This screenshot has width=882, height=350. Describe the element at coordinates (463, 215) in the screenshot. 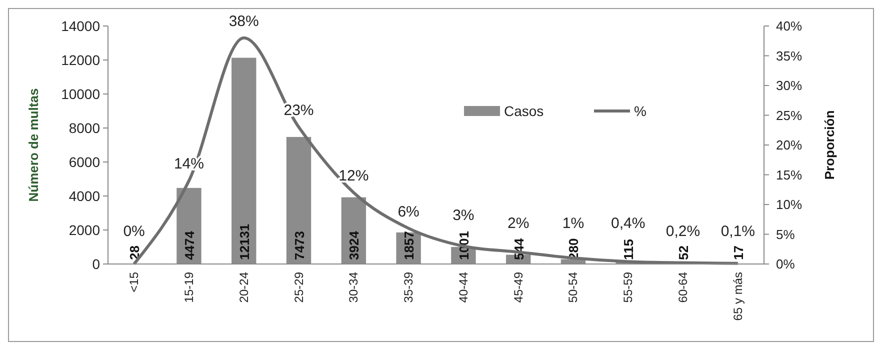

I see `data-label: 3%` at that location.